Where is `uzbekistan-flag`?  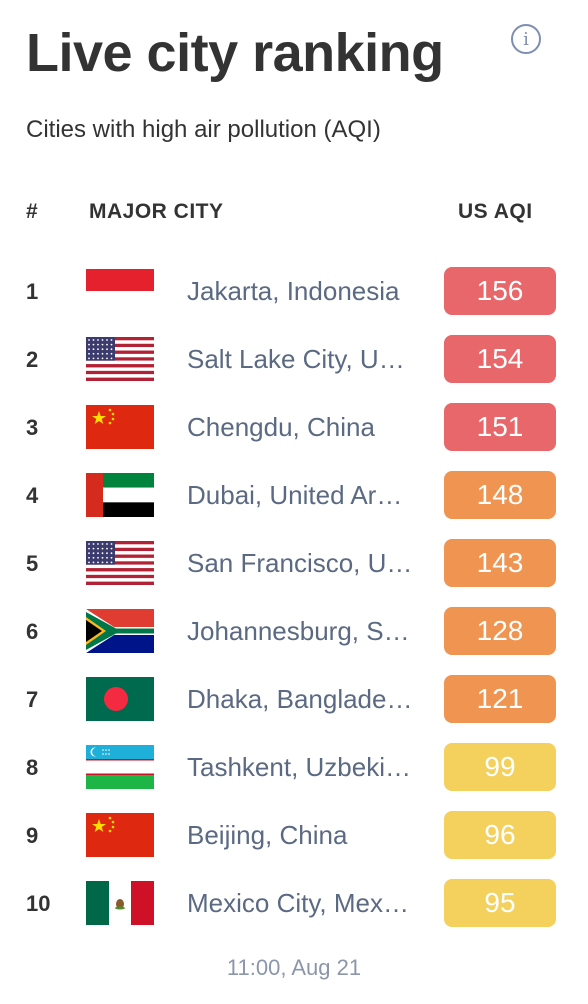
uzbekistan-flag is located at coordinates (120, 767).